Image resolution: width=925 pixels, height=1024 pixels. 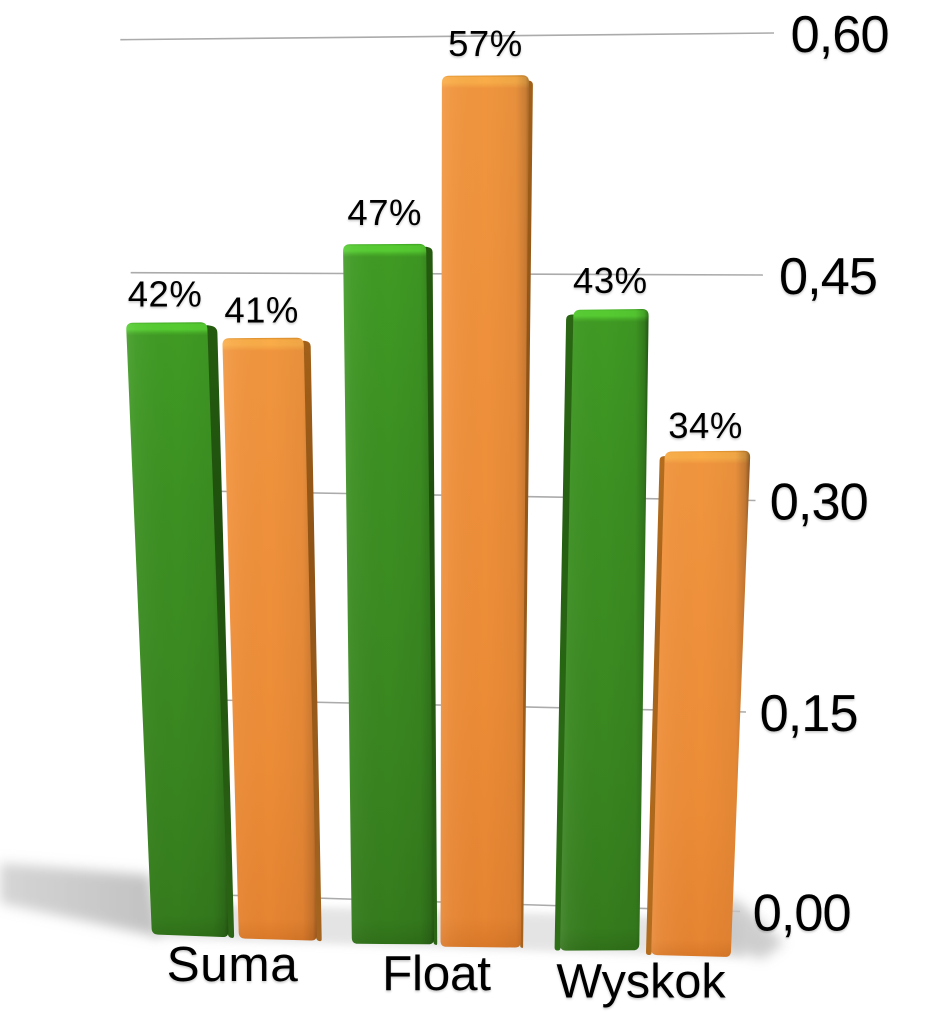 I want to click on svg-text: 57%, so click(x=485, y=43).